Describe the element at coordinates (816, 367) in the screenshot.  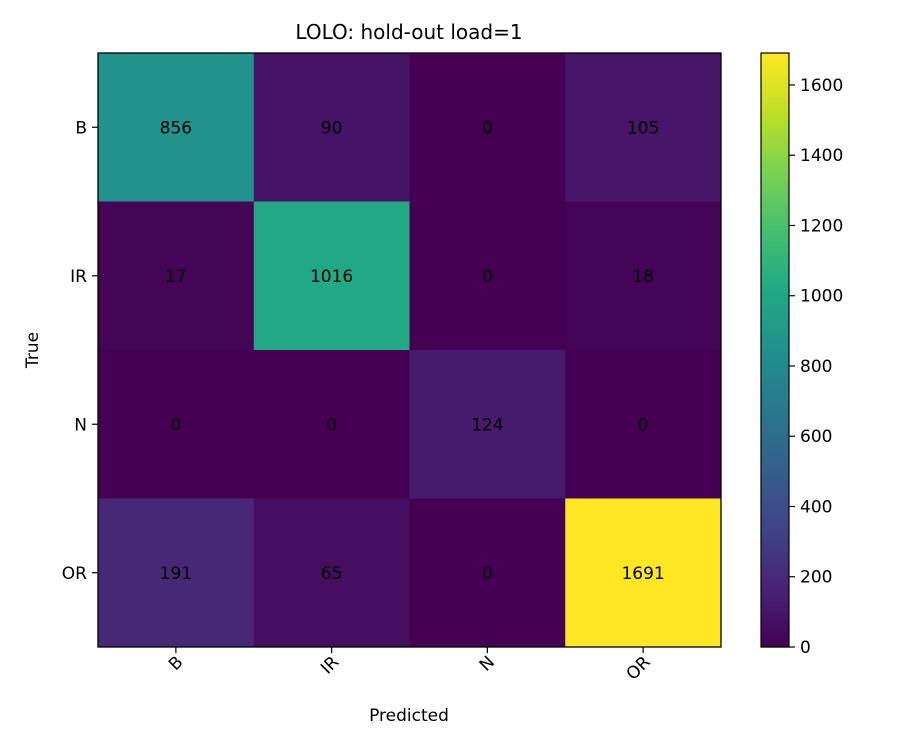
I see `colorbar-tick-label: 800` at that location.